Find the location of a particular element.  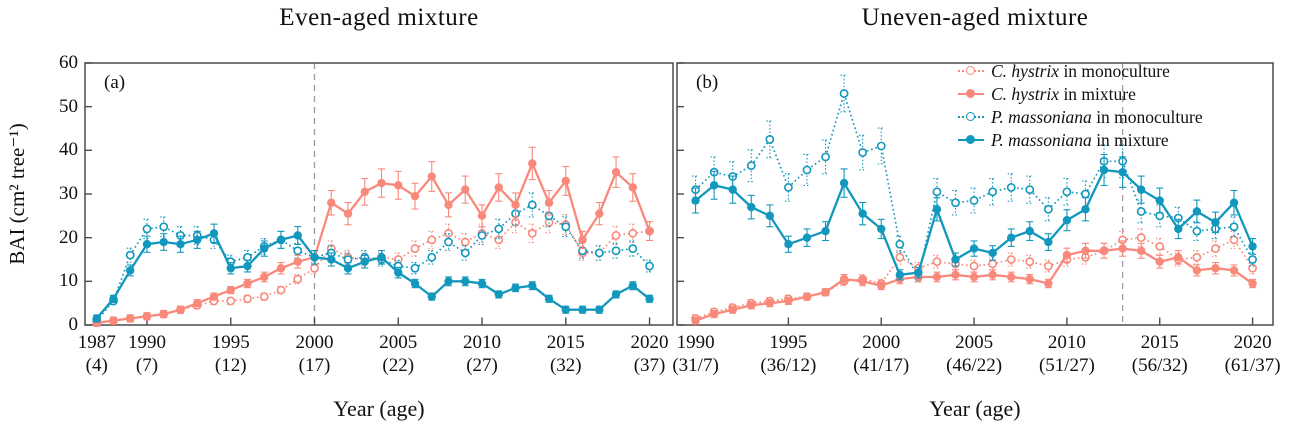

legend-item-c-hystrix-monoculture: C. hystrix in monoculture is located at coordinates (1080, 71).